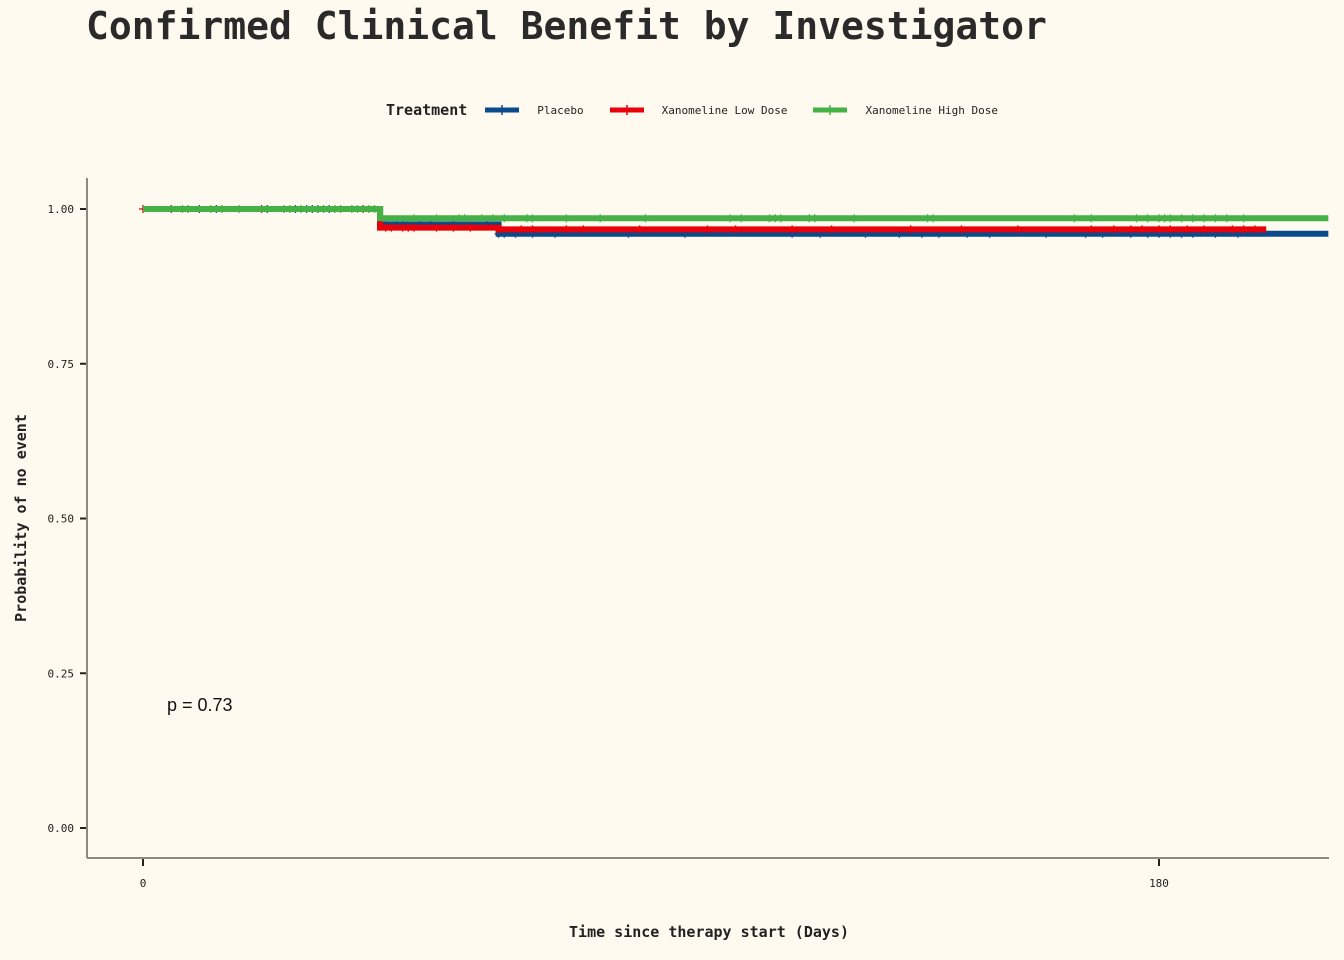  What do you see at coordinates (427, 110) in the screenshot?
I see `legend-title: Treatment` at bounding box center [427, 110].